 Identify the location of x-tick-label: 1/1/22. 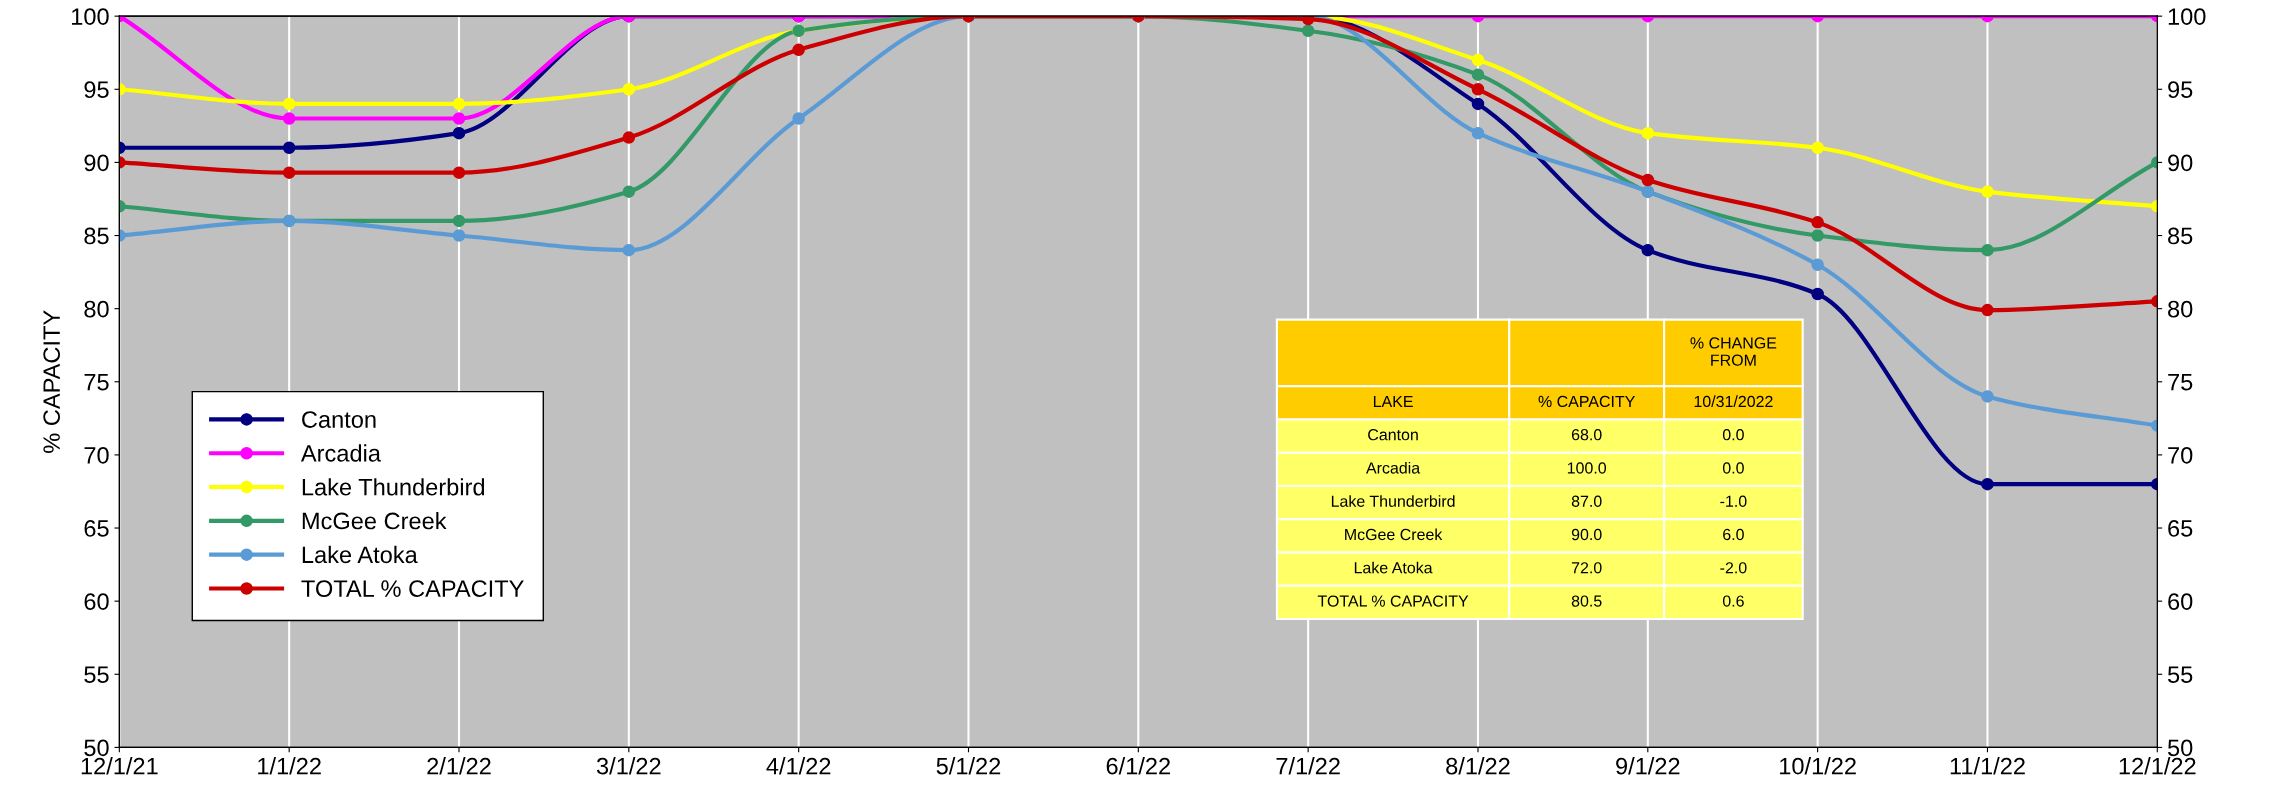
(289, 766).